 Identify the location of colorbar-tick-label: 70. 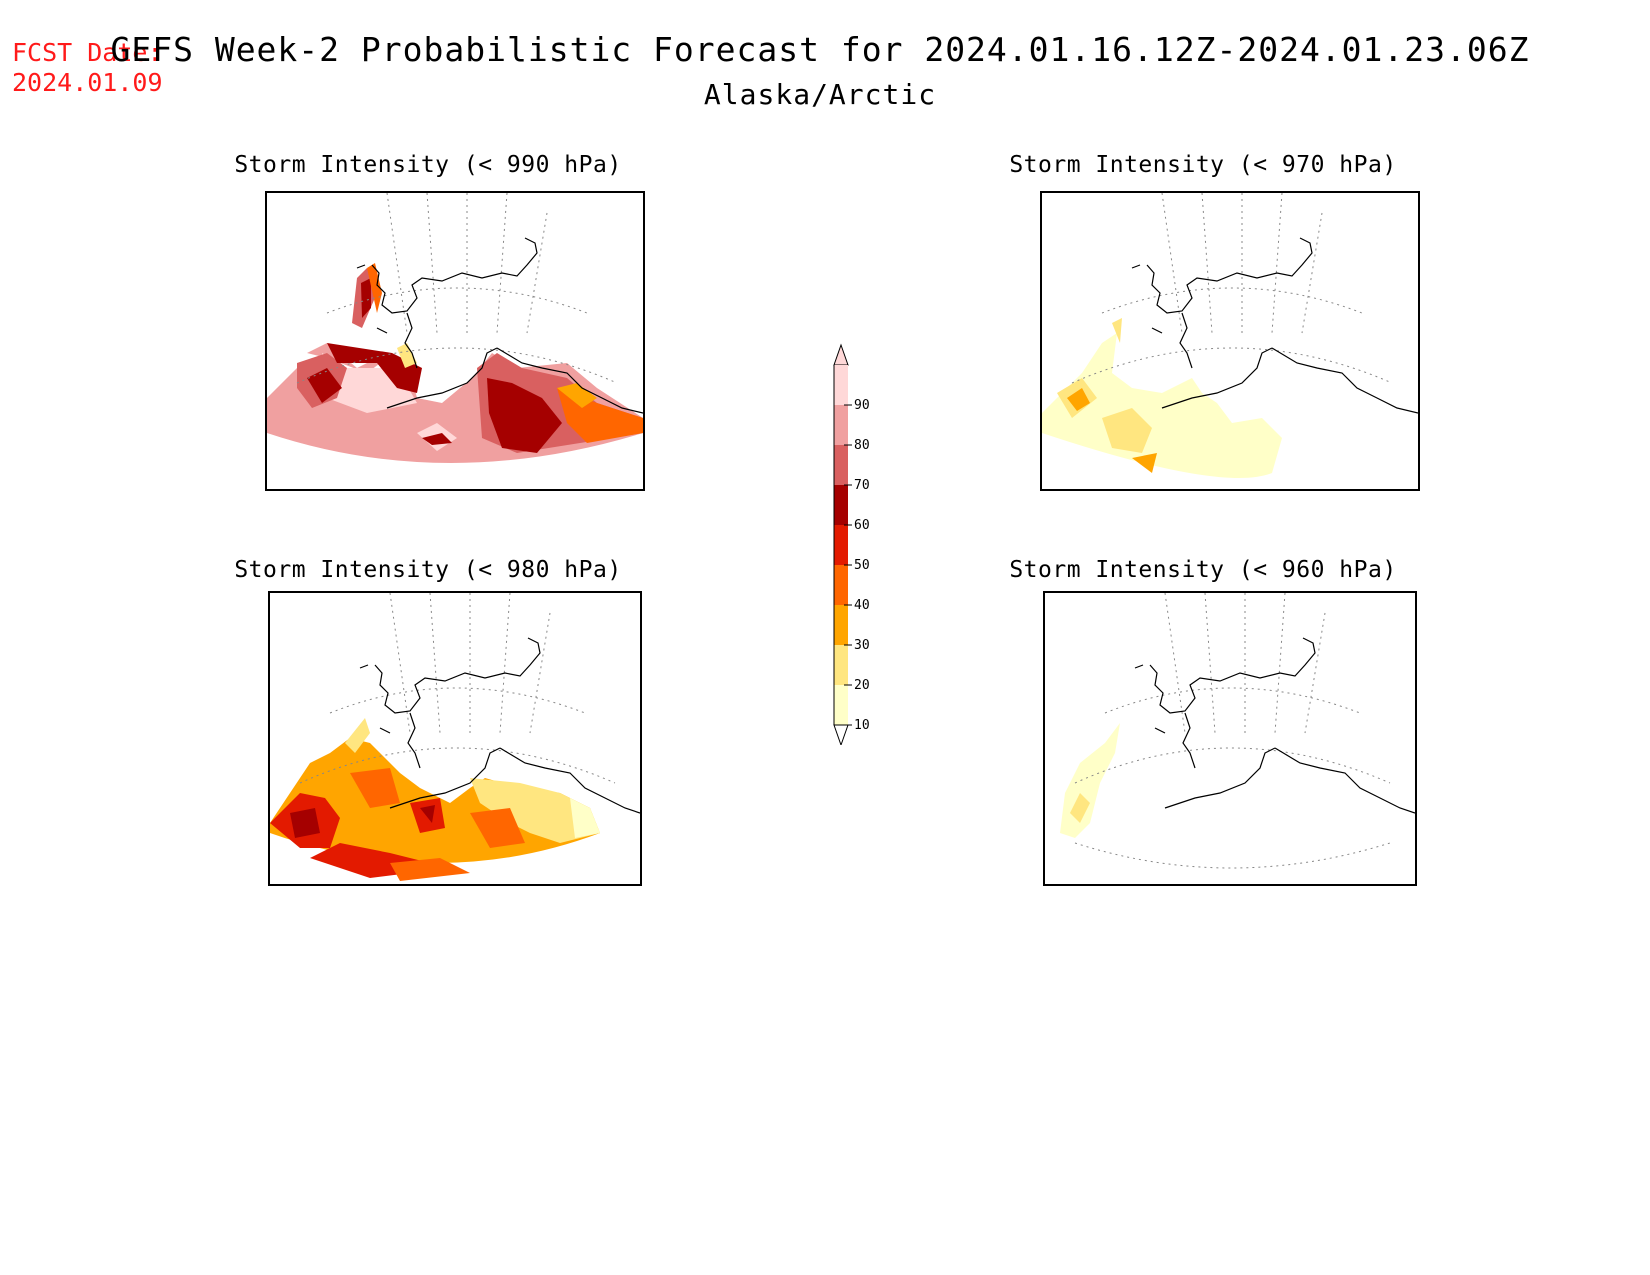
(862, 485).